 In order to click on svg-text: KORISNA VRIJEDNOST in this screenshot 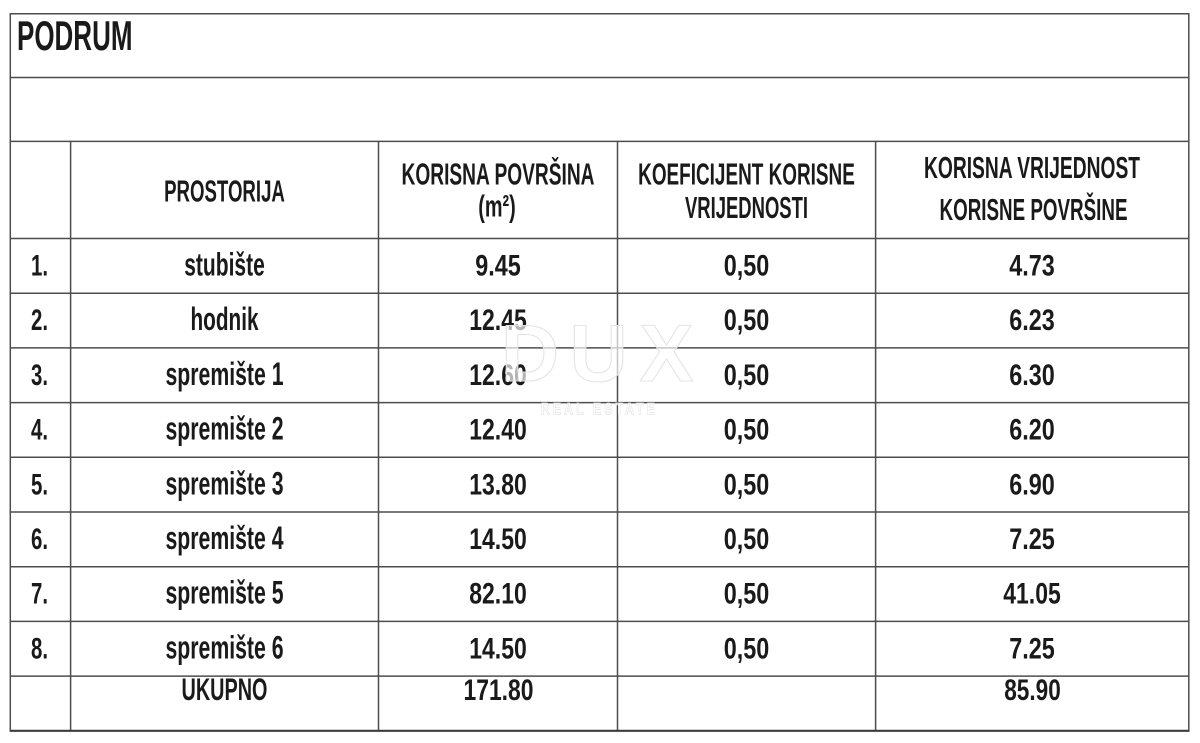, I will do `click(1032, 167)`.